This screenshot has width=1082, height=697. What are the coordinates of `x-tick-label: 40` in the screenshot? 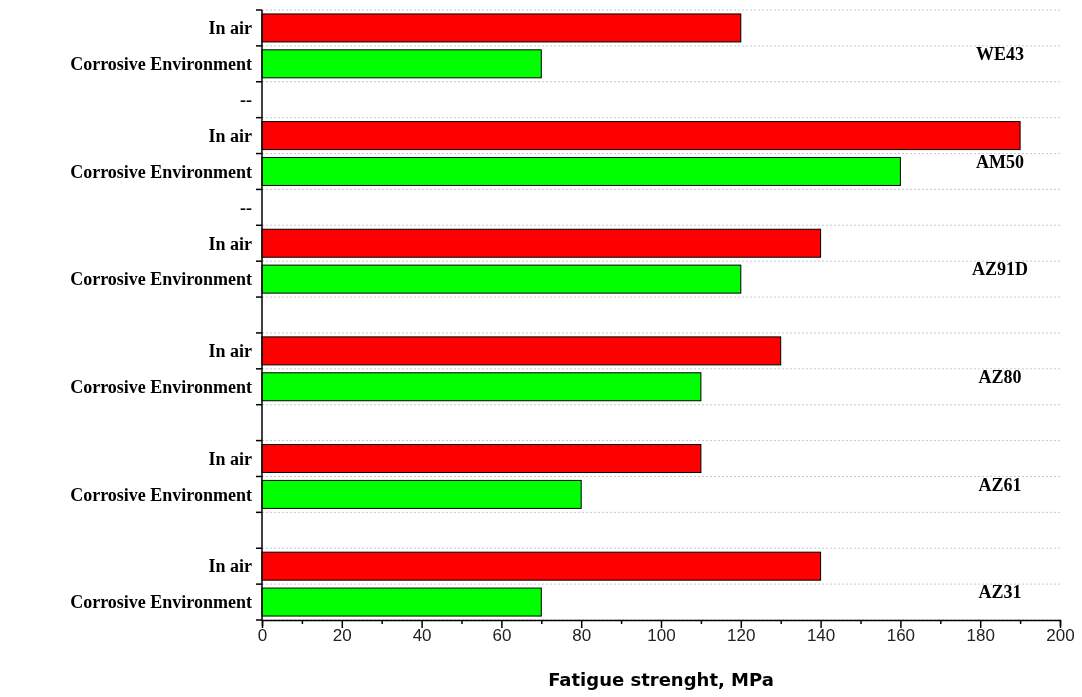 It's located at (422, 636).